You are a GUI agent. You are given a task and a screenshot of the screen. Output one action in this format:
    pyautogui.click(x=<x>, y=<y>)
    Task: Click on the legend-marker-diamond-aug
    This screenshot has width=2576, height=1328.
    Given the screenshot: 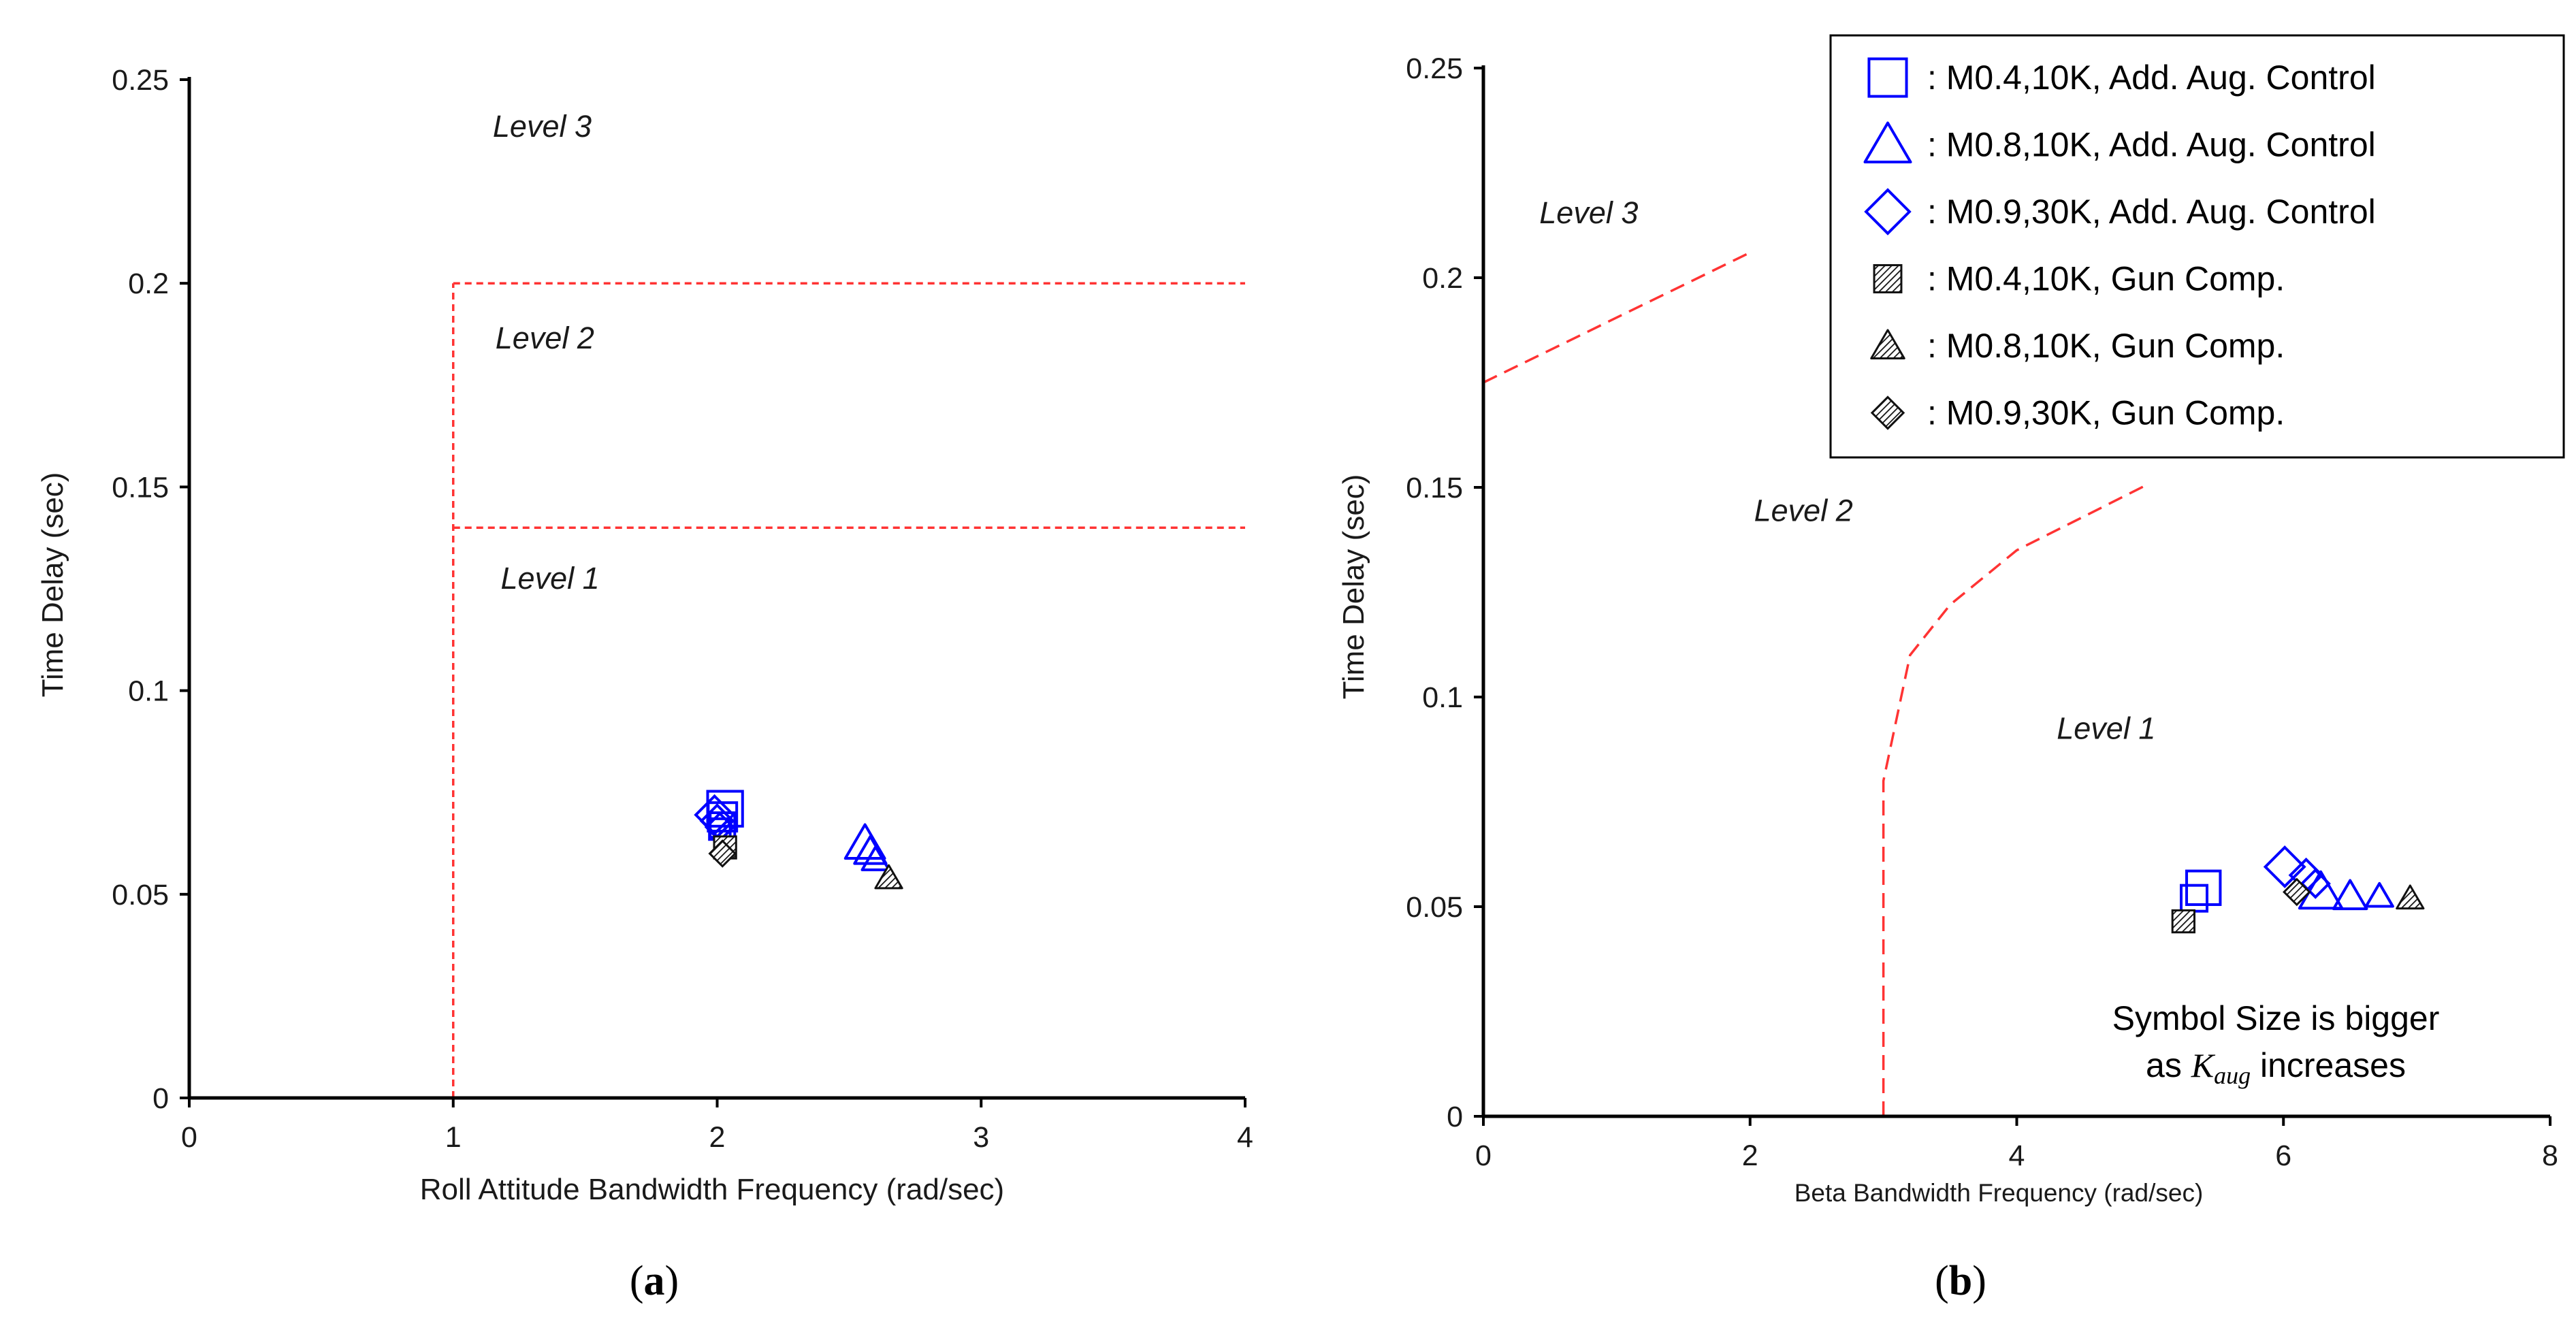 What is the action you would take?
    pyautogui.click(x=1888, y=212)
    